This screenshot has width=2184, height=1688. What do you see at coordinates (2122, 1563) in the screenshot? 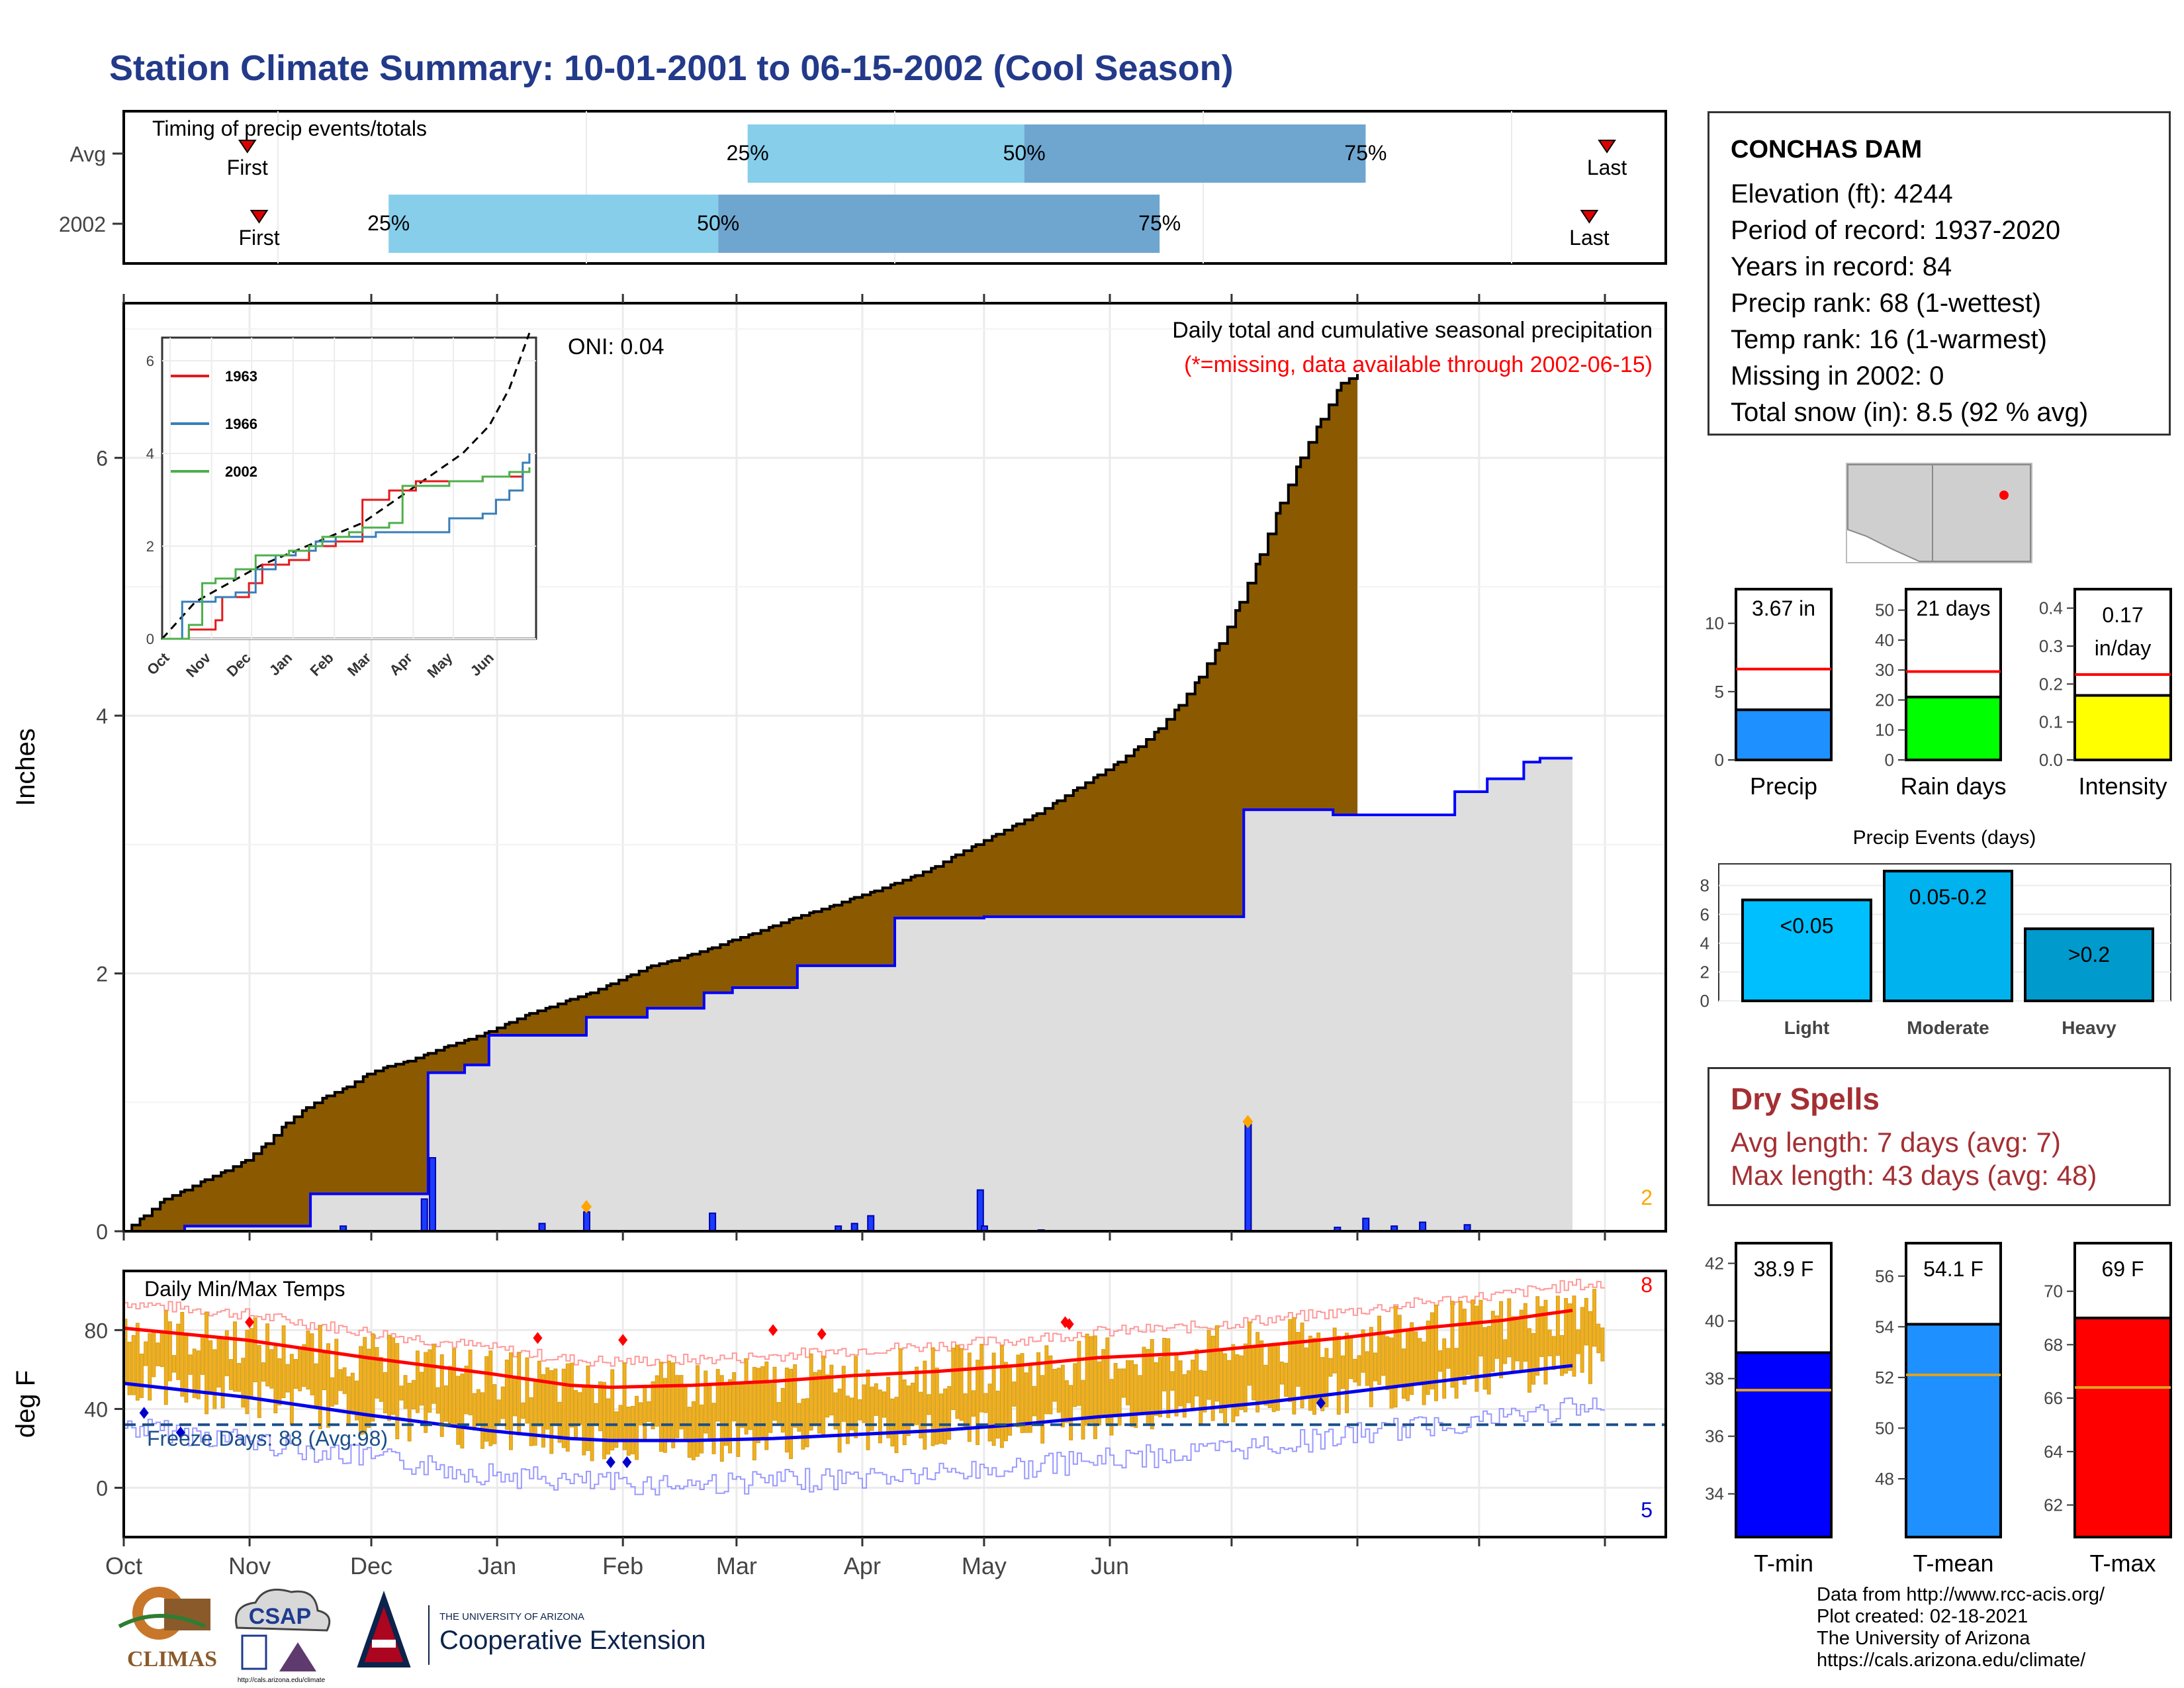
I see `mini-category-label: T-max` at bounding box center [2122, 1563].